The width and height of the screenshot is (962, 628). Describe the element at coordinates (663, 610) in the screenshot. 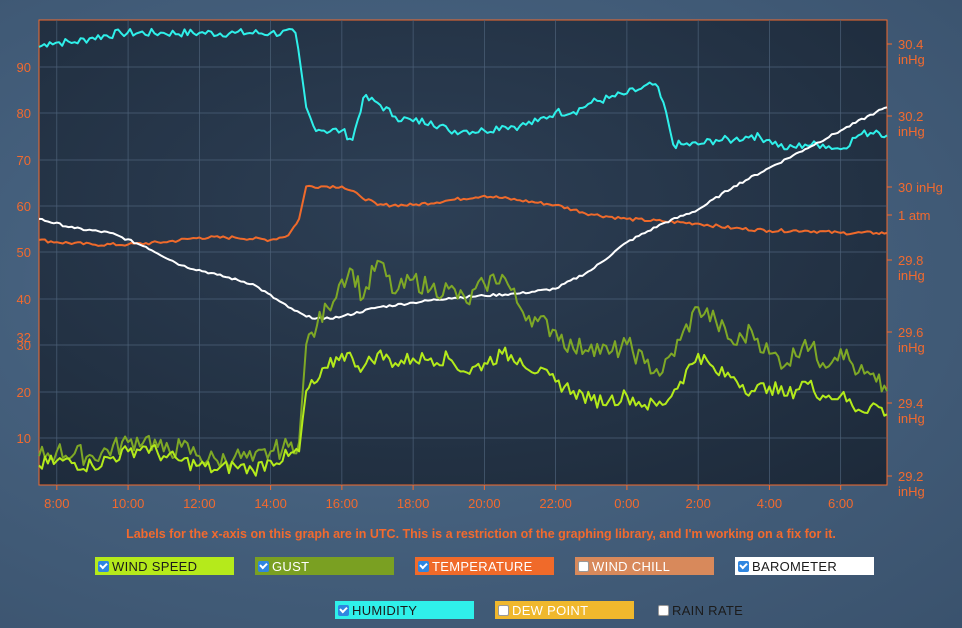

I see `rain-rate-checkbox` at that location.